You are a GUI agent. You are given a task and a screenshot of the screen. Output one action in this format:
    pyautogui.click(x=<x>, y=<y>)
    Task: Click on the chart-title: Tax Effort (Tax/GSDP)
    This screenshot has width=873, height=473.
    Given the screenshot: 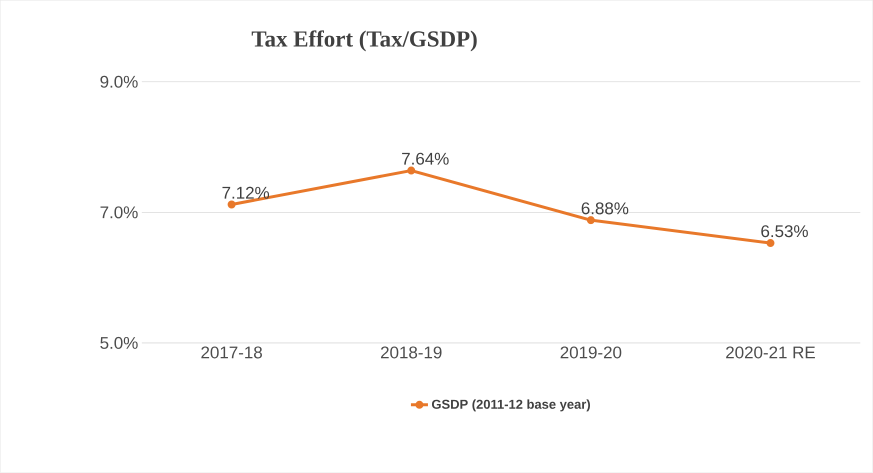 What is the action you would take?
    pyautogui.click(x=364, y=41)
    